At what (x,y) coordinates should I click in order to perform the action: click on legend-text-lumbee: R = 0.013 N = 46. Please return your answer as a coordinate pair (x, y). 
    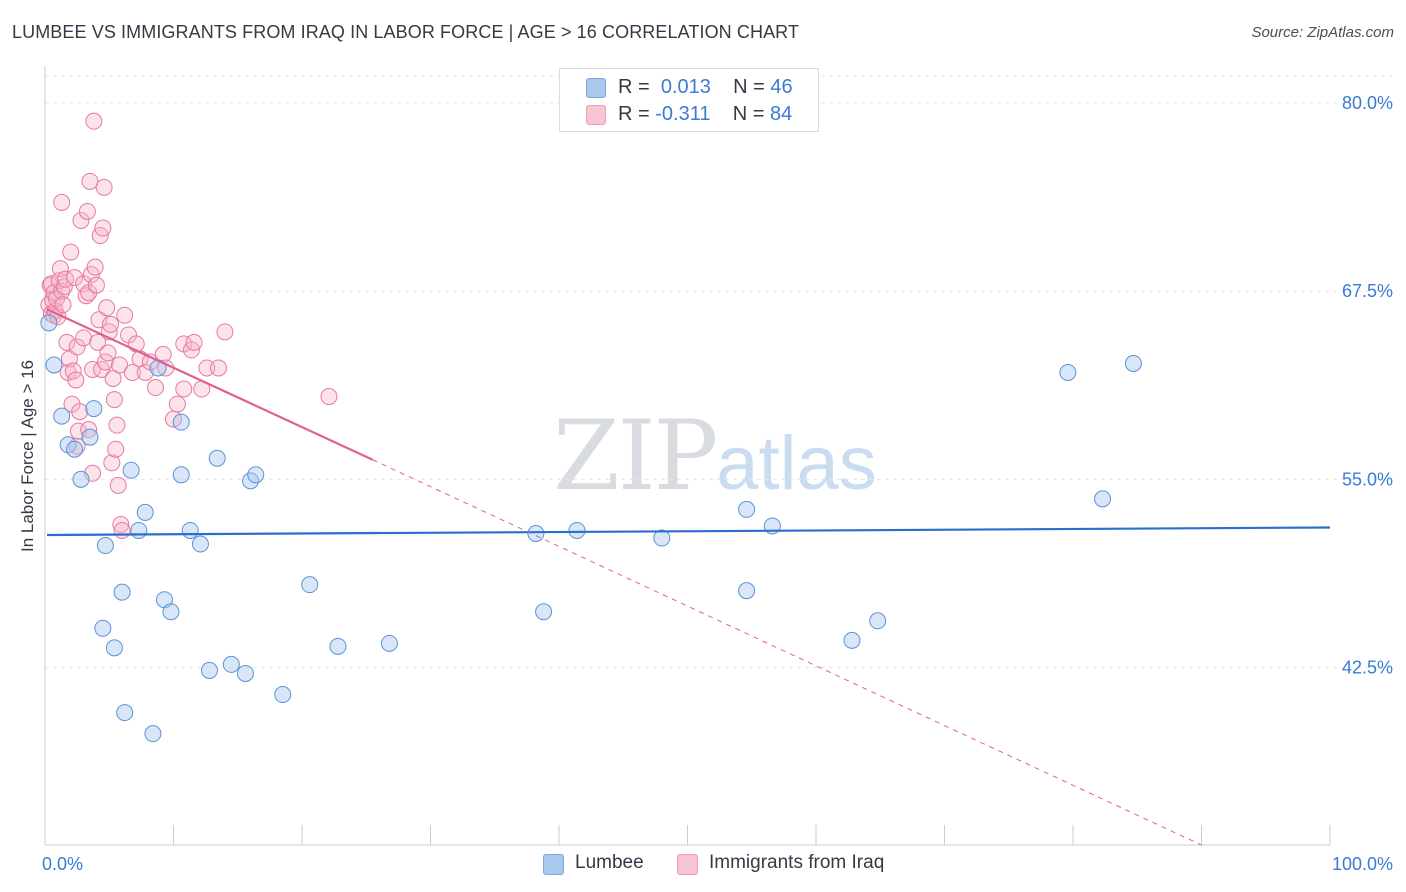
    Looking at the image, I should click on (705, 87).